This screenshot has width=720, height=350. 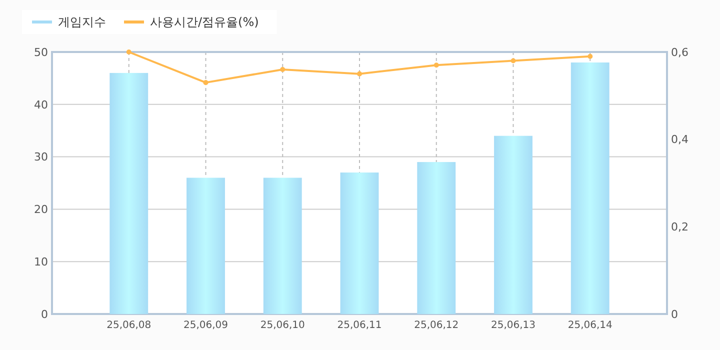 I want to click on x-tick-label: 25,06,14, so click(x=590, y=325).